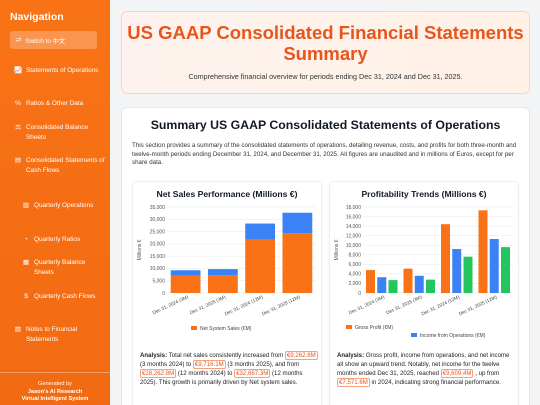  I want to click on sidebar-item-label: Notes to Financial Statements, so click(52, 334).